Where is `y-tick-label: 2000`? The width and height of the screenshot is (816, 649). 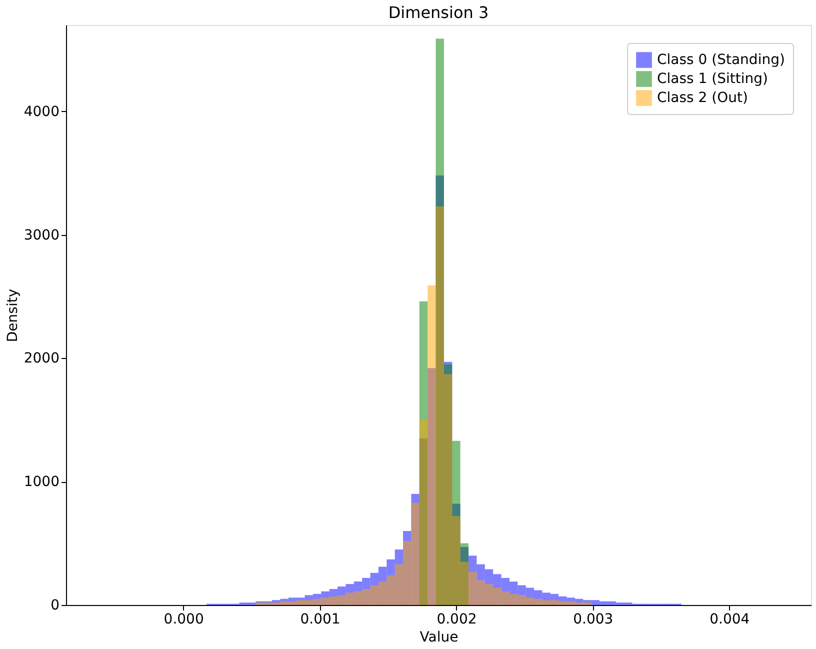
y-tick-label: 2000 is located at coordinates (42, 358).